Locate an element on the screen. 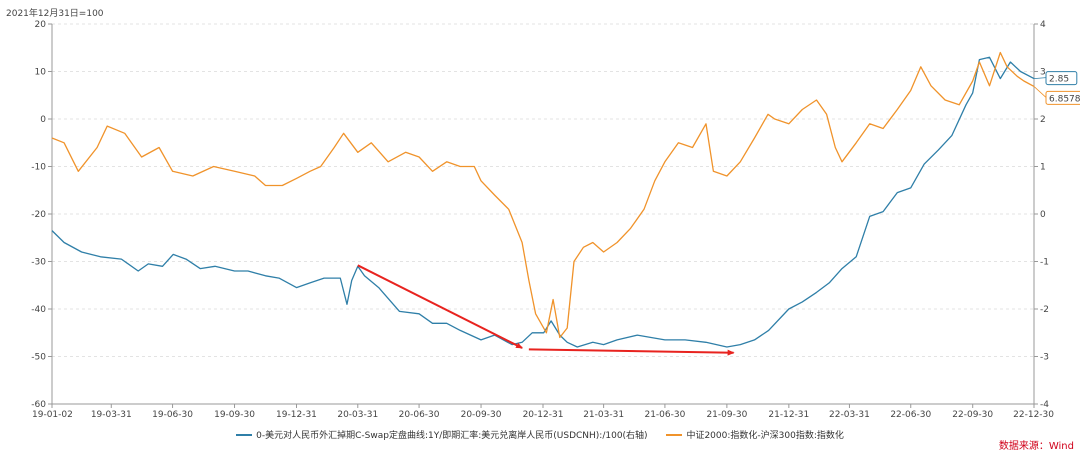 The image size is (1080, 458). y-left-tick-label: -30 is located at coordinates (38, 263).